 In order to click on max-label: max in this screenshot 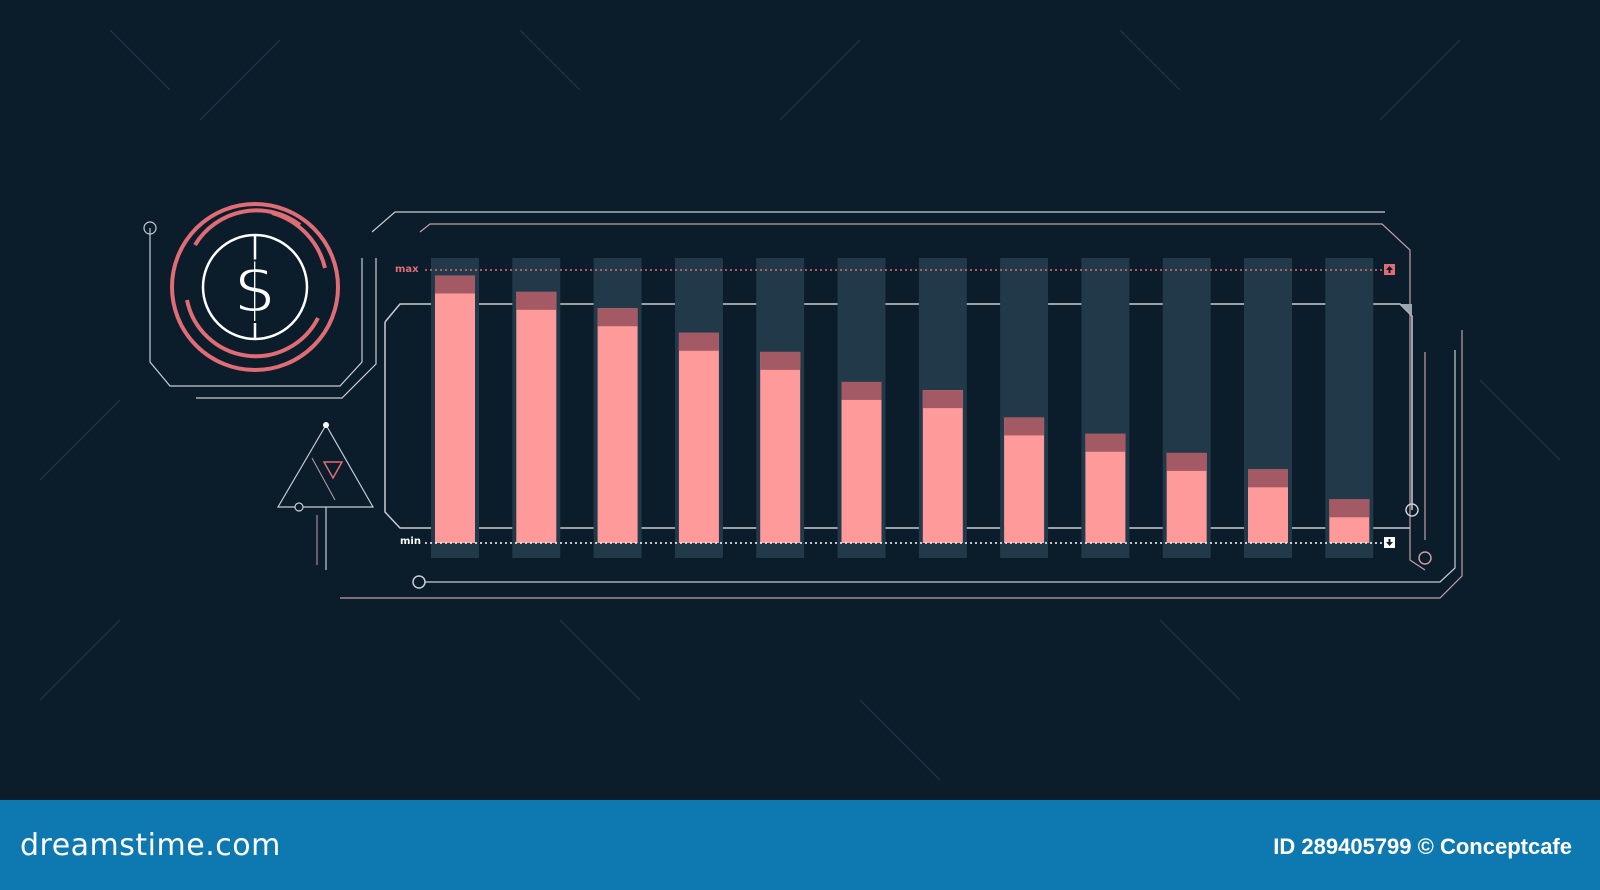, I will do `click(407, 269)`.